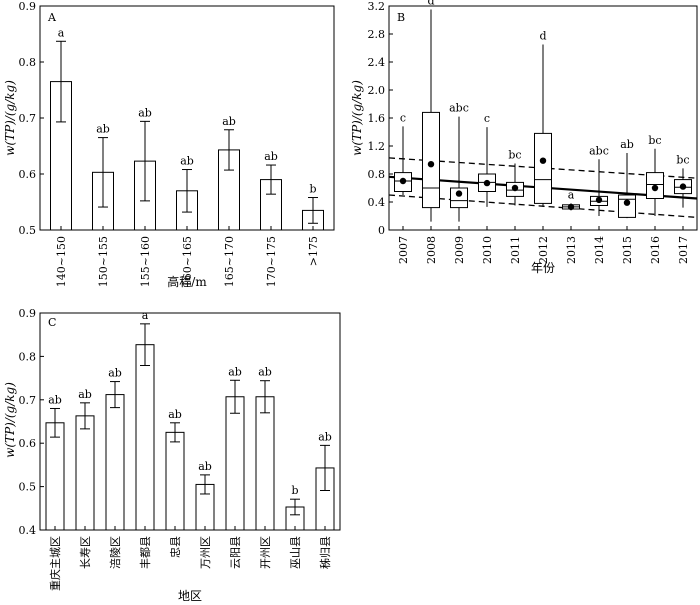 Image resolution: width=700 pixels, height=605 pixels. I want to click on sig-label-c-5: ab, so click(205, 466).